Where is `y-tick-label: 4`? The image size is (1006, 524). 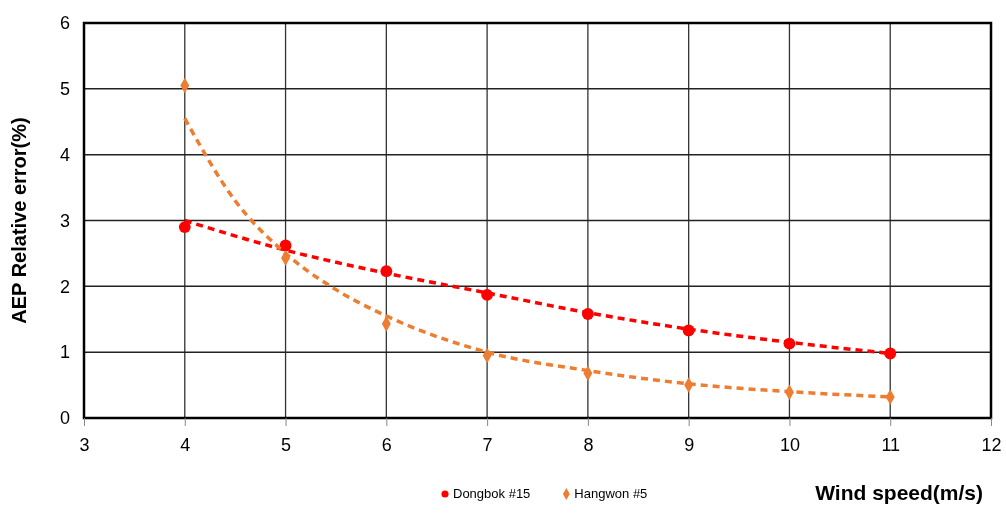
y-tick-label: 4 is located at coordinates (64, 154).